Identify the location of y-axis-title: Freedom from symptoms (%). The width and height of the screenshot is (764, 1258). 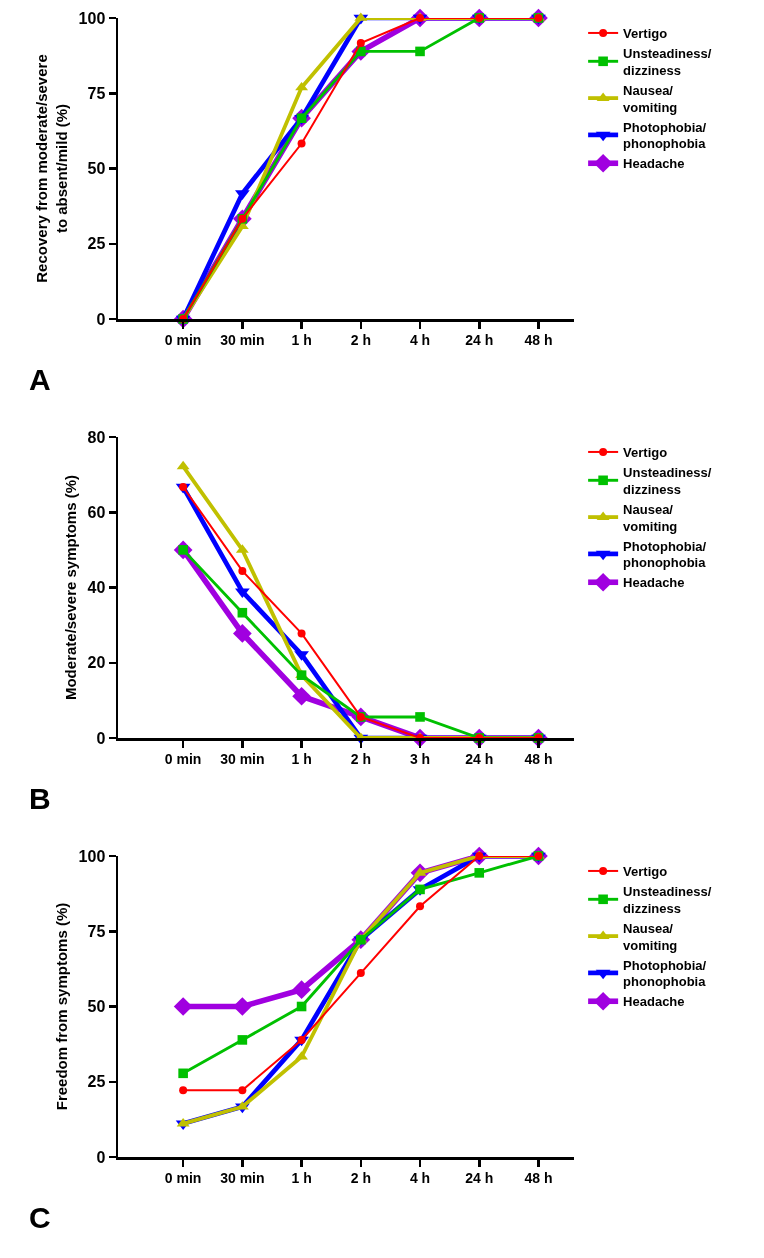
(61, 1006).